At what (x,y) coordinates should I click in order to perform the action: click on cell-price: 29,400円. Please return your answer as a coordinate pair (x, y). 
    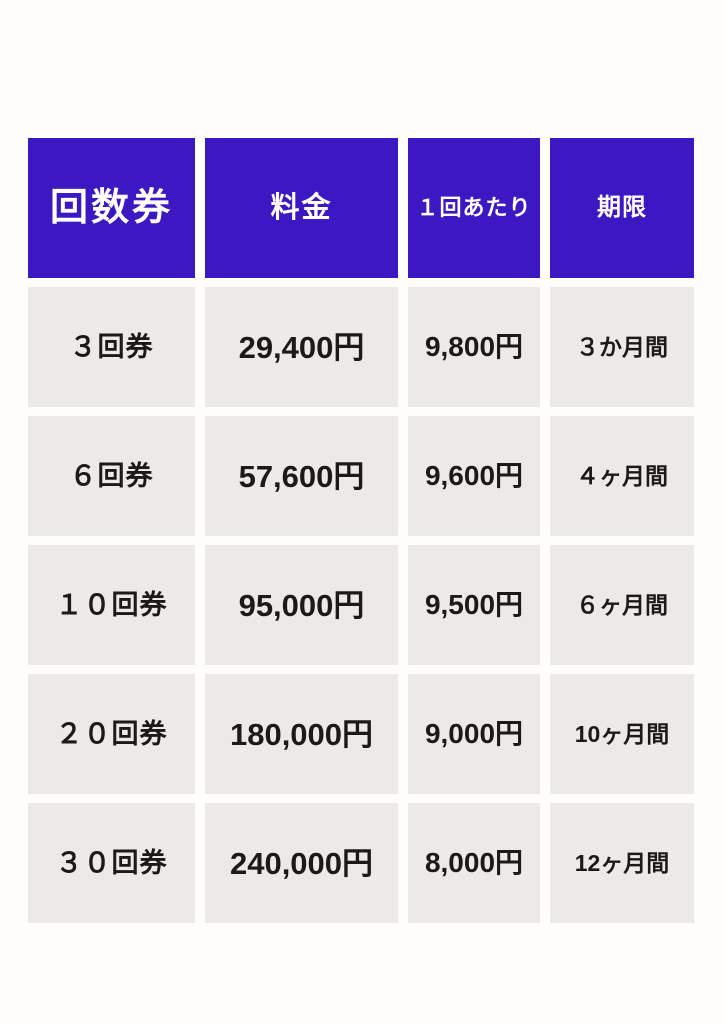
    Looking at the image, I should click on (301, 347).